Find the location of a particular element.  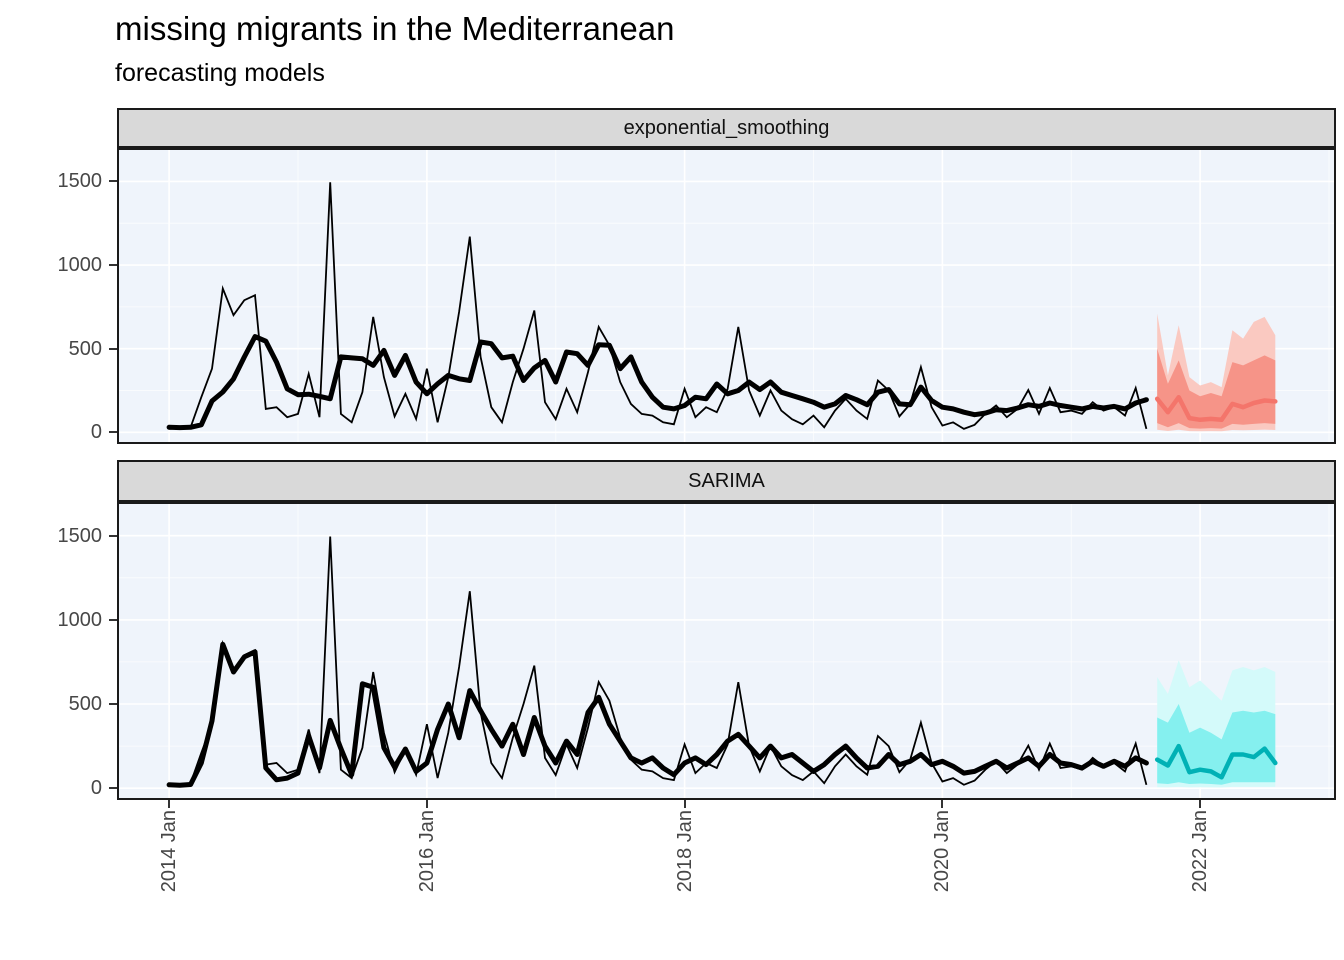

chart-subtitle: forecasting models is located at coordinates (220, 73).